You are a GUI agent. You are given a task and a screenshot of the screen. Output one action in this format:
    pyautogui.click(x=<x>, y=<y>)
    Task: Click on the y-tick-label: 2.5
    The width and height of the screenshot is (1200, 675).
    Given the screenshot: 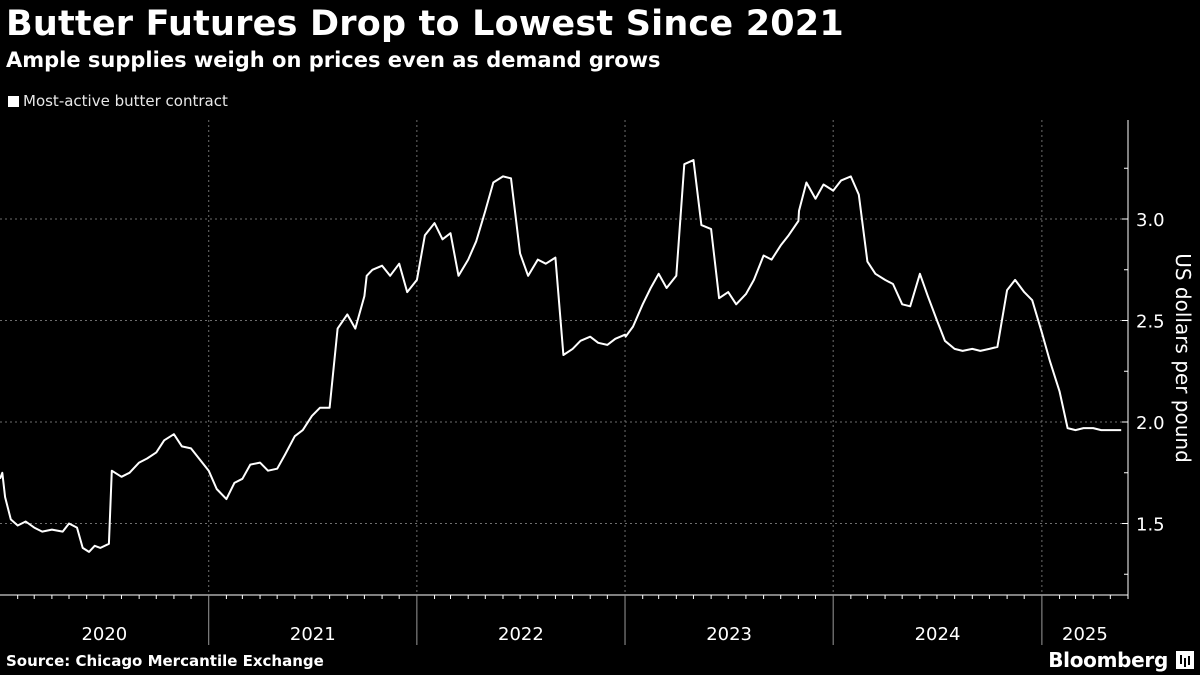 What is the action you would take?
    pyautogui.click(x=1150, y=322)
    